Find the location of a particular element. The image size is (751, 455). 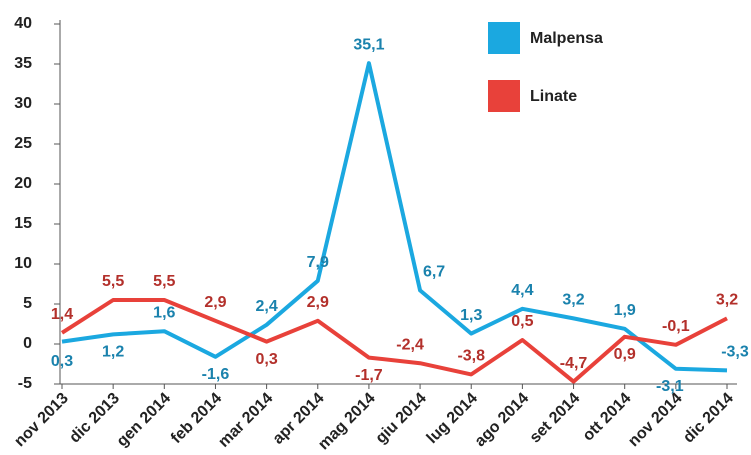

data-label: 1,2 is located at coordinates (113, 352).